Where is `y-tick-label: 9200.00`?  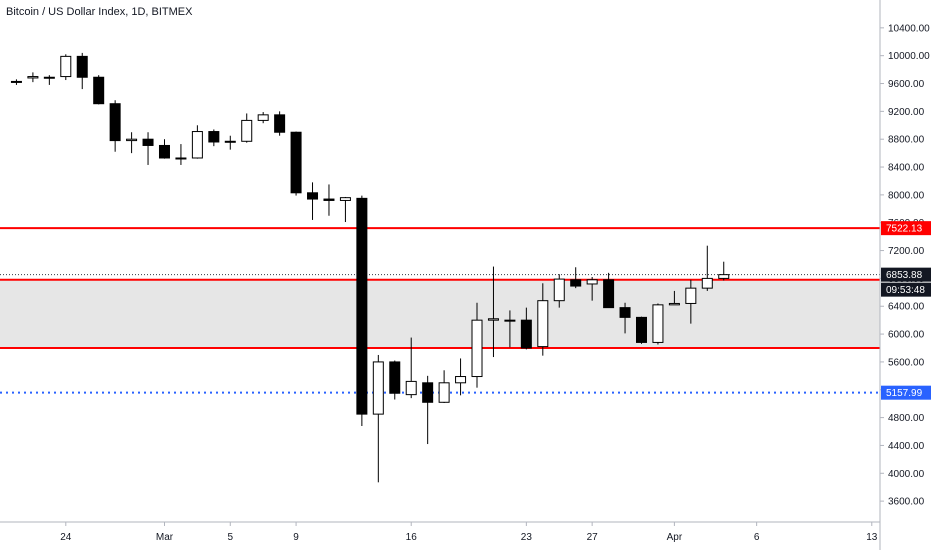 y-tick-label: 9200.00 is located at coordinates (906, 112).